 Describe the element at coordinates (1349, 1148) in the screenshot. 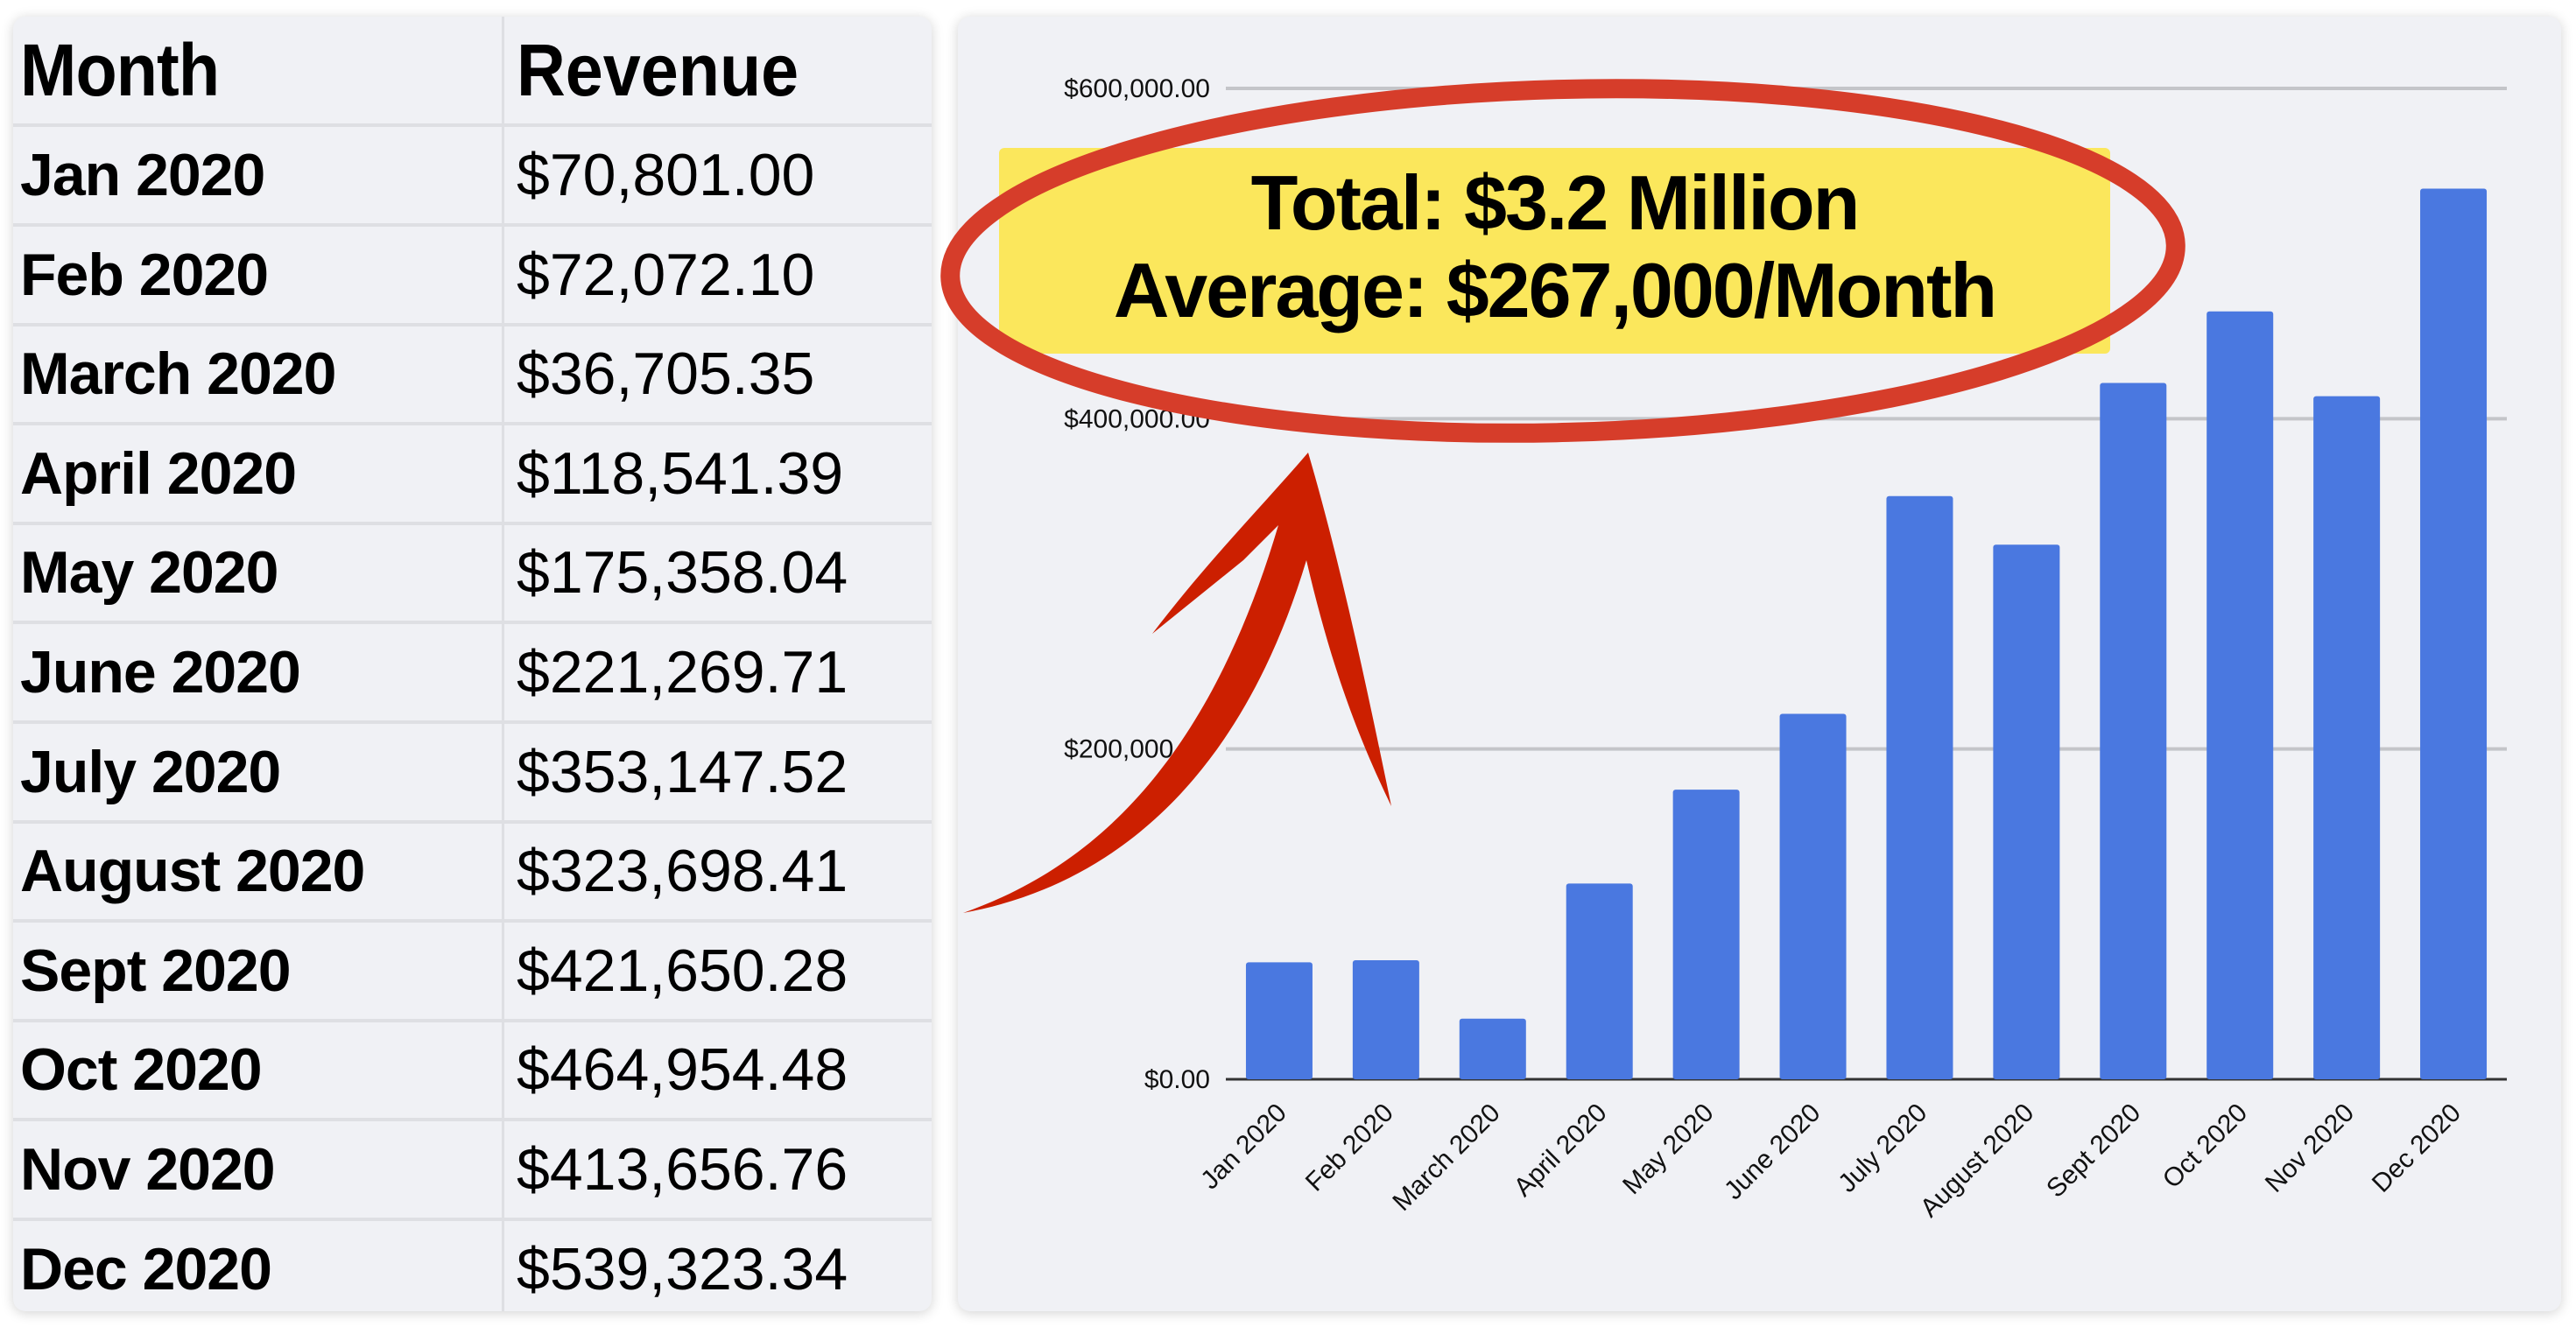

I see `x-tick-label: Feb 2020` at that location.